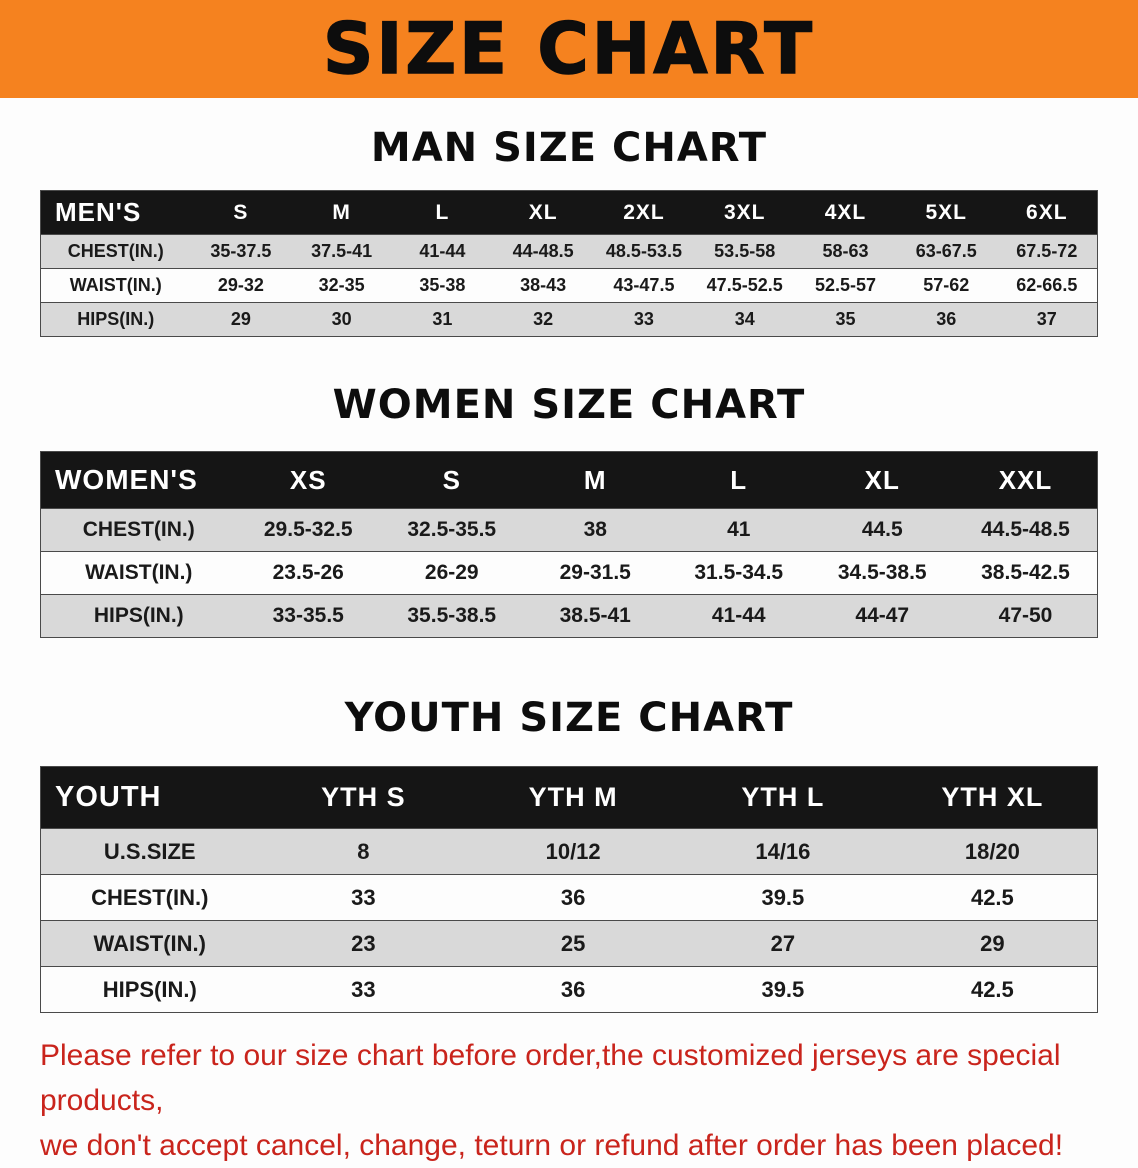 This screenshot has height=1168, width=1138. Describe the element at coordinates (845, 251) in the screenshot. I see `size-value-cell: 58-63` at that location.